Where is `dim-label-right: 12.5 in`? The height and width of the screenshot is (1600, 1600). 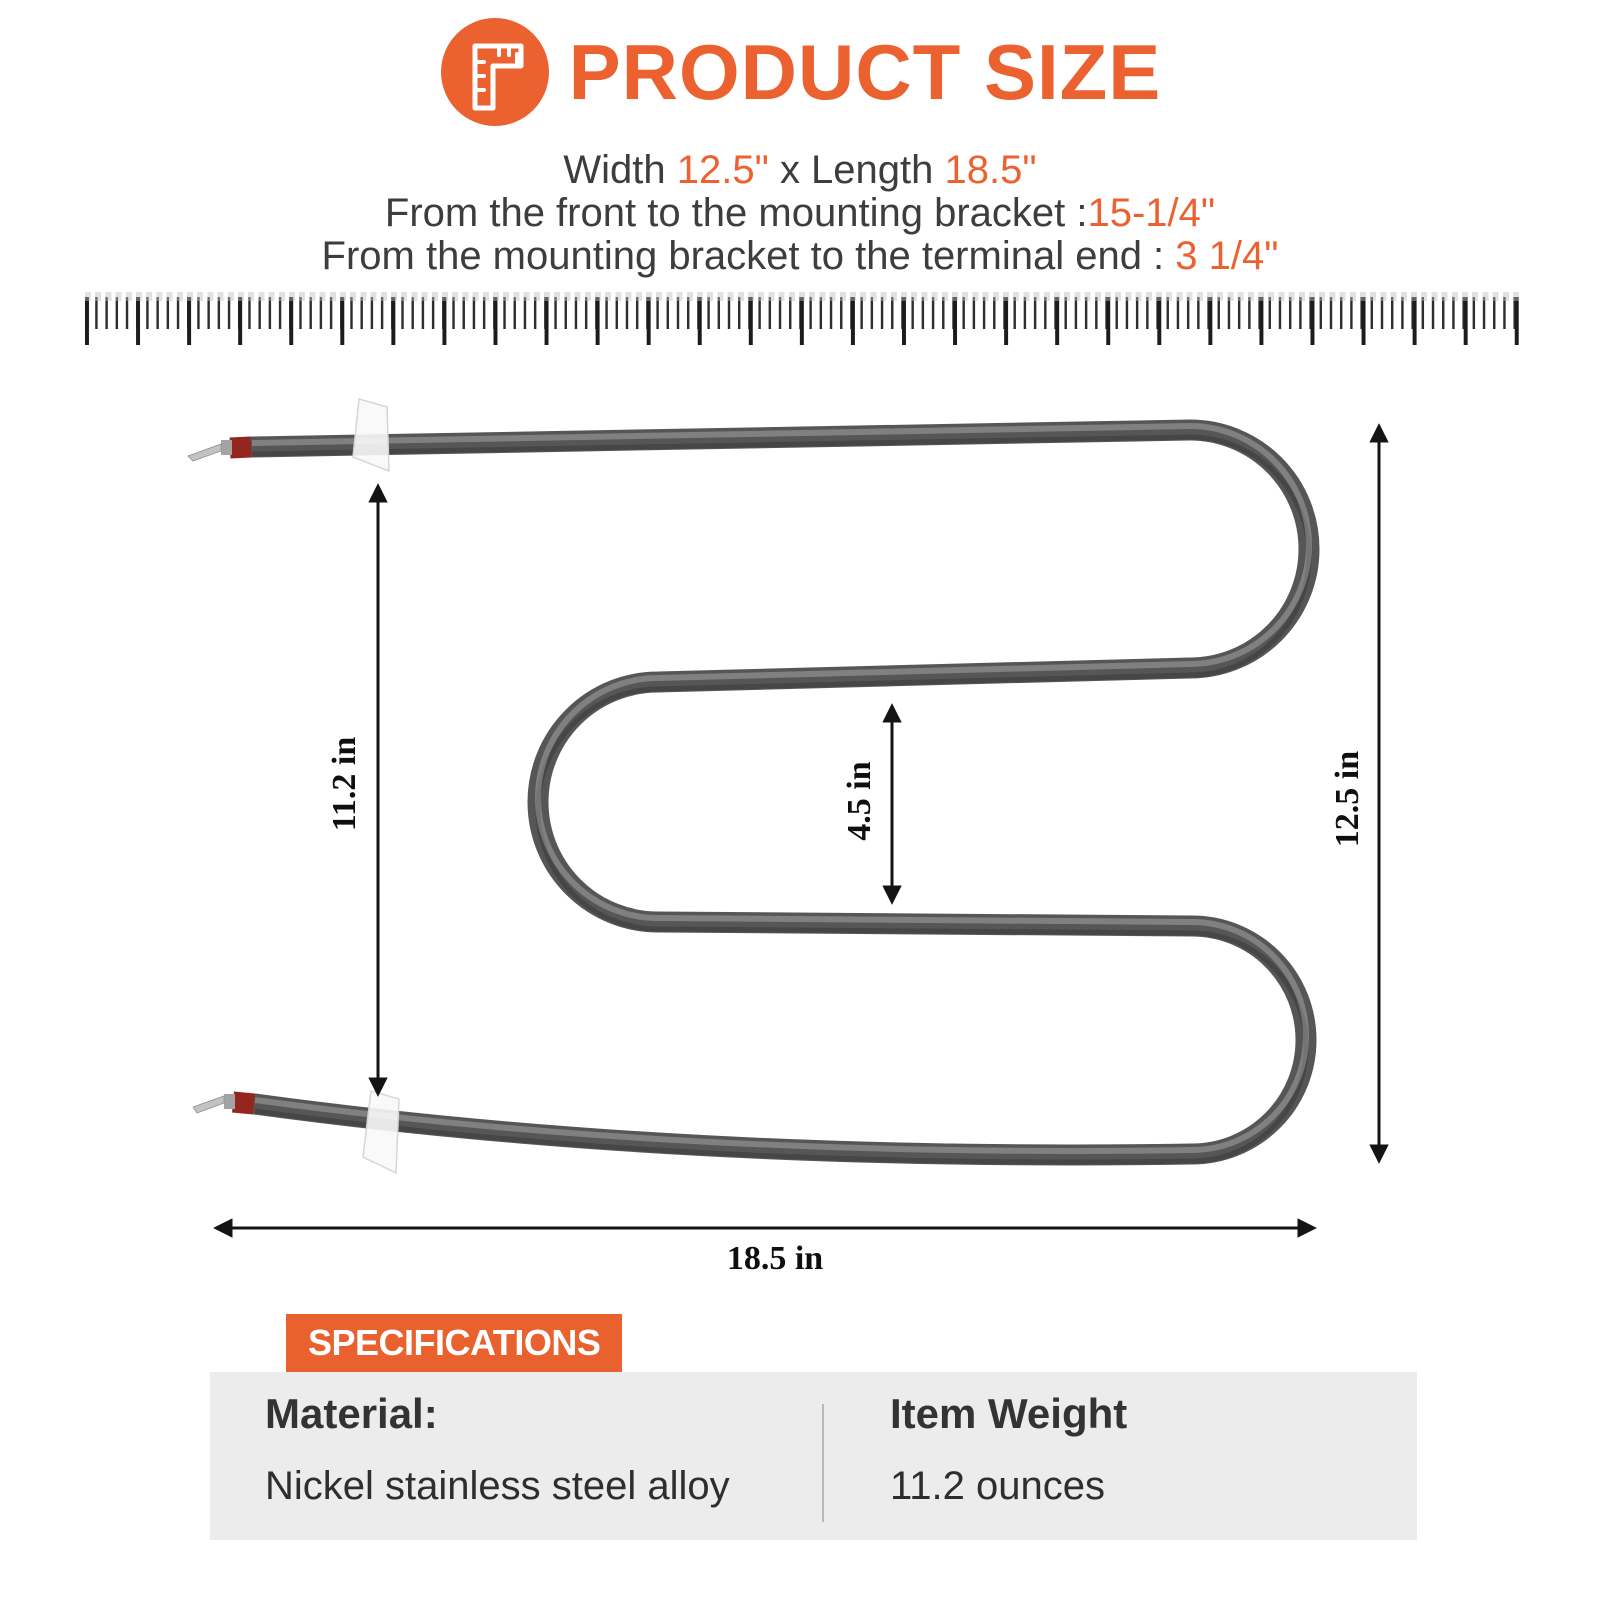 dim-label-right: 12.5 in is located at coordinates (1347, 799).